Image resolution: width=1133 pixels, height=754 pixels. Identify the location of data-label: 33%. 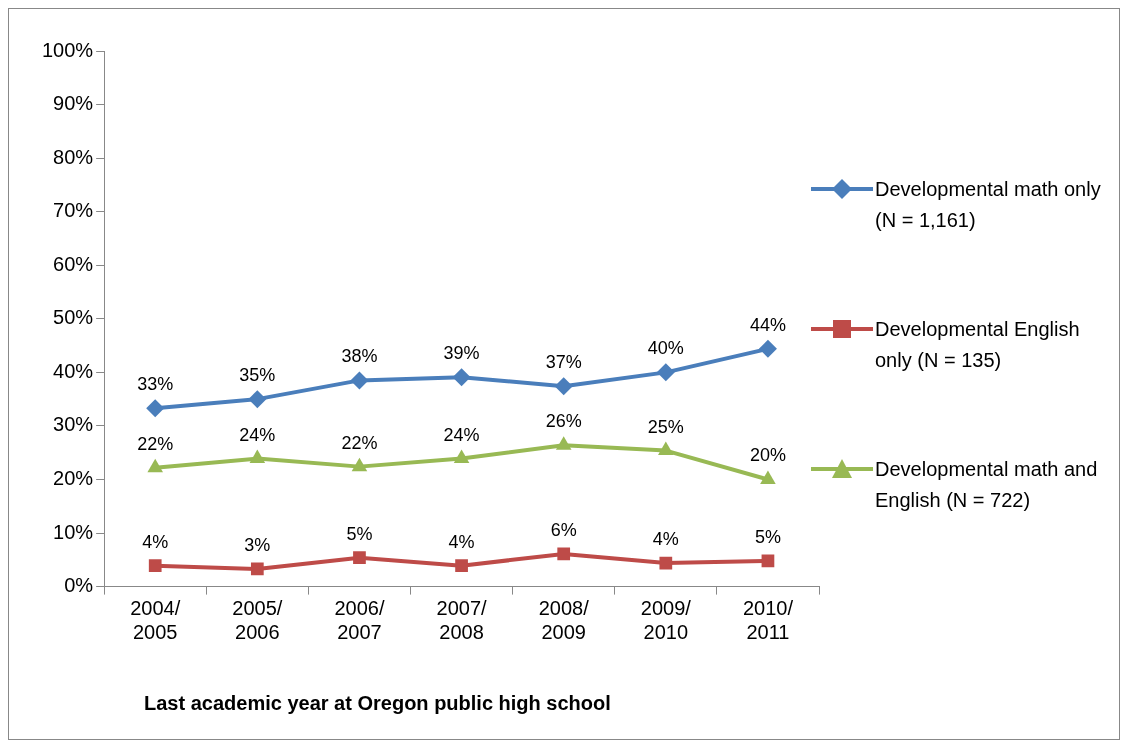
(155, 384).